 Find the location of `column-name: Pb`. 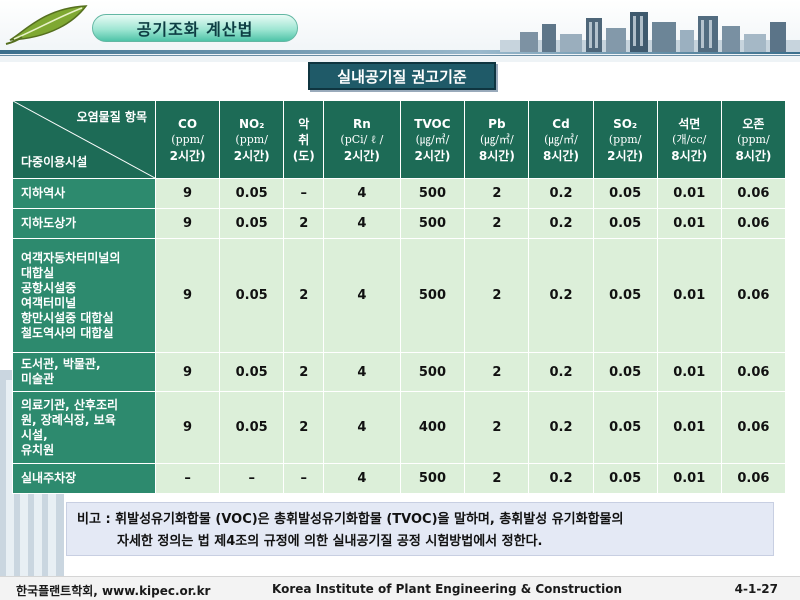

column-name: Pb is located at coordinates (497, 123).